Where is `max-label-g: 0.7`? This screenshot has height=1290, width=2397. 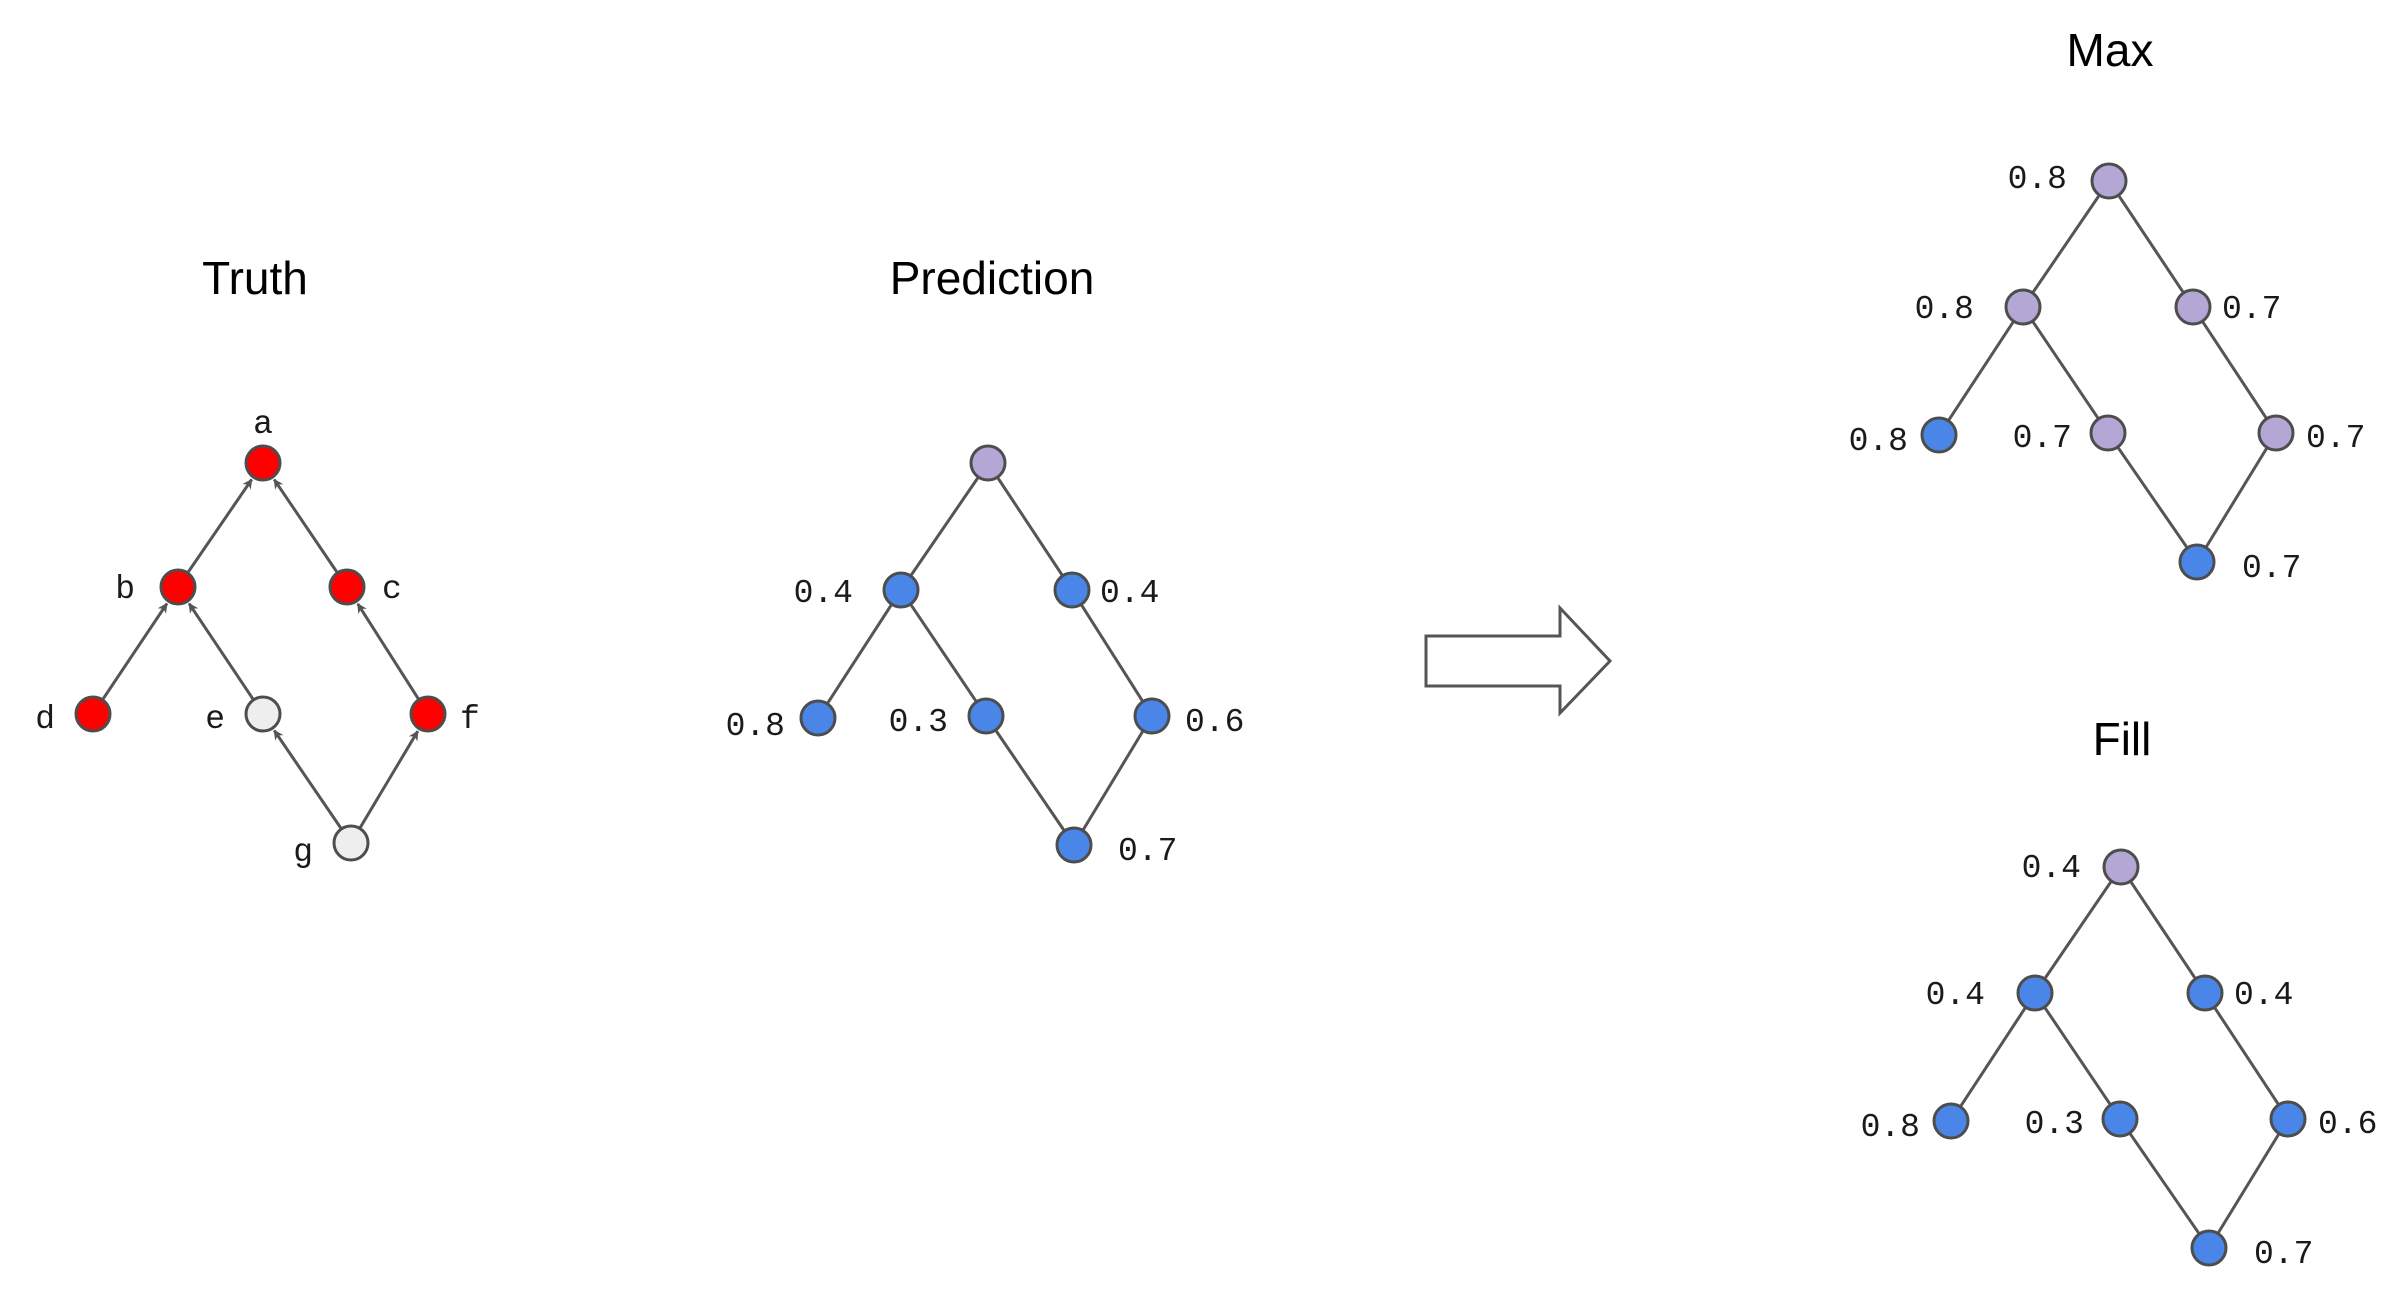
max-label-g: 0.7 is located at coordinates (2271, 568).